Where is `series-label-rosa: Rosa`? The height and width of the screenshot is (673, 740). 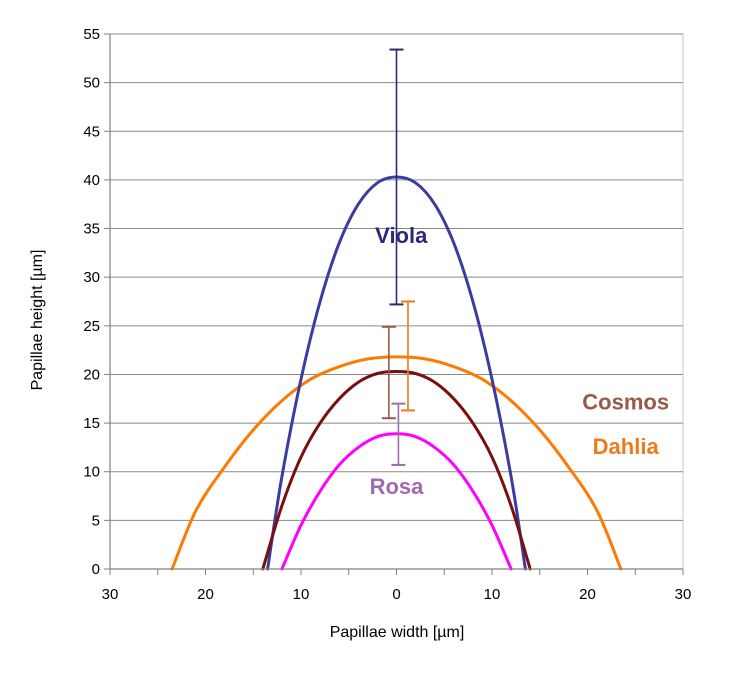
series-label-rosa: Rosa is located at coordinates (397, 486).